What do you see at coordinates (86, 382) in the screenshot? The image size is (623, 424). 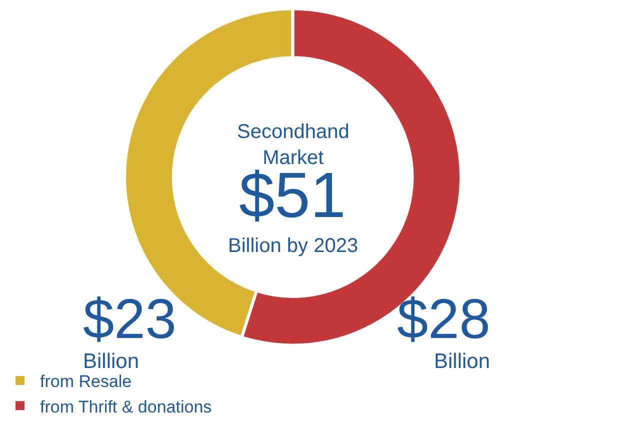 I see `legend-label: from Resale` at bounding box center [86, 382].